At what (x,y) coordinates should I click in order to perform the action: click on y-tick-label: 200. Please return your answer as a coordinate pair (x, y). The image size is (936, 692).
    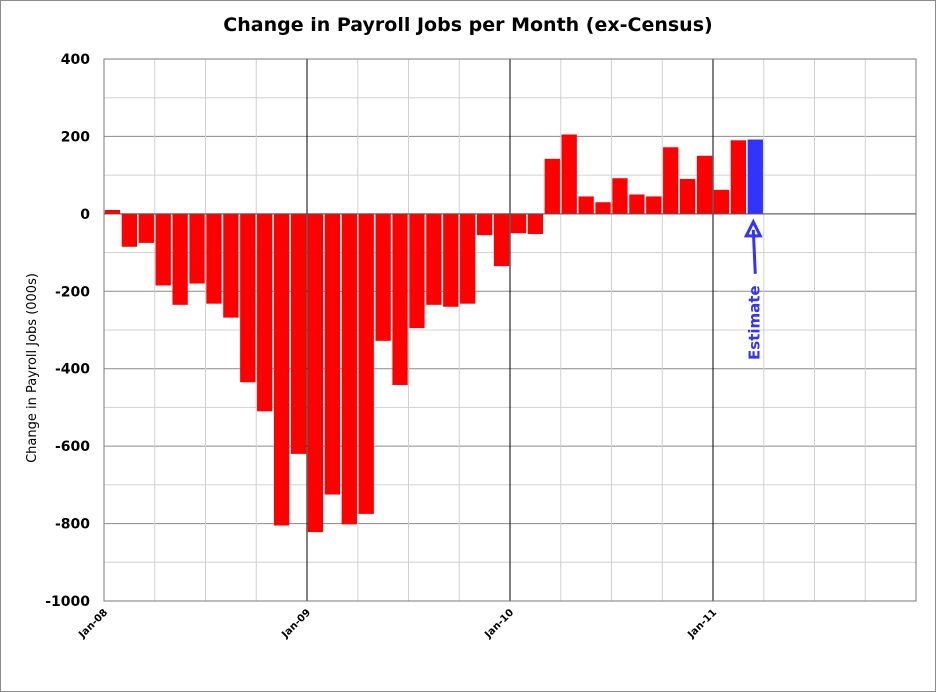
    Looking at the image, I should click on (75, 137).